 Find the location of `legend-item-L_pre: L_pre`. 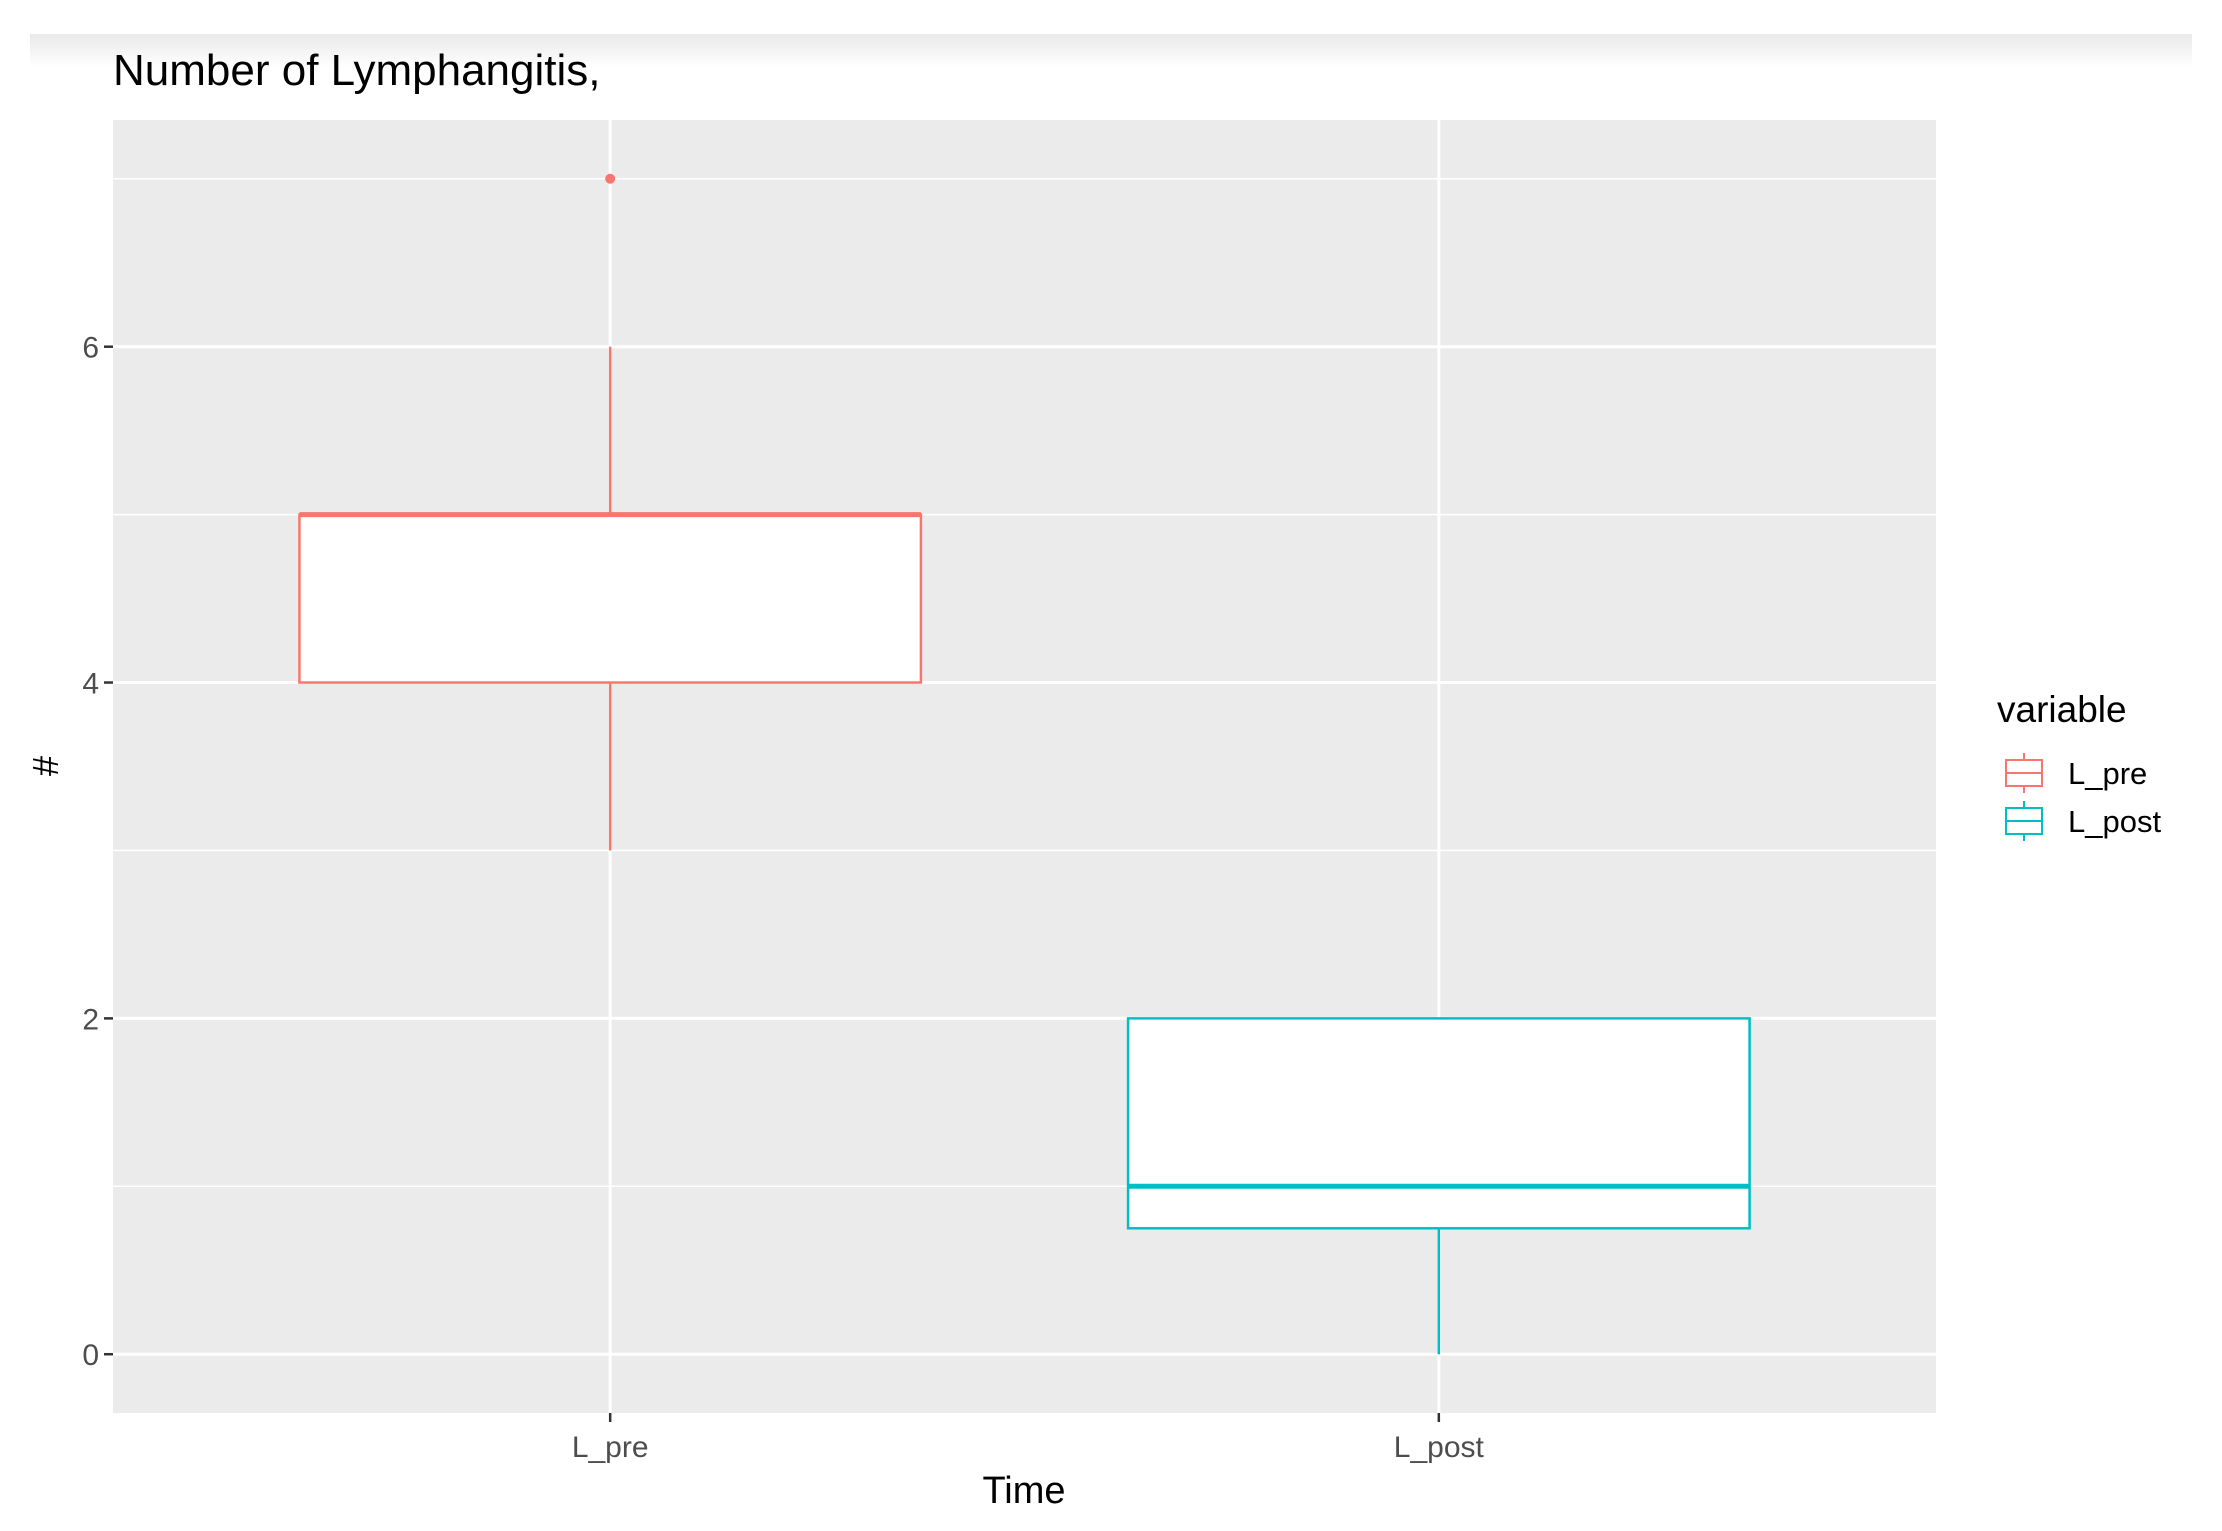

legend-item-L_pre: L_pre is located at coordinates (2076, 773).